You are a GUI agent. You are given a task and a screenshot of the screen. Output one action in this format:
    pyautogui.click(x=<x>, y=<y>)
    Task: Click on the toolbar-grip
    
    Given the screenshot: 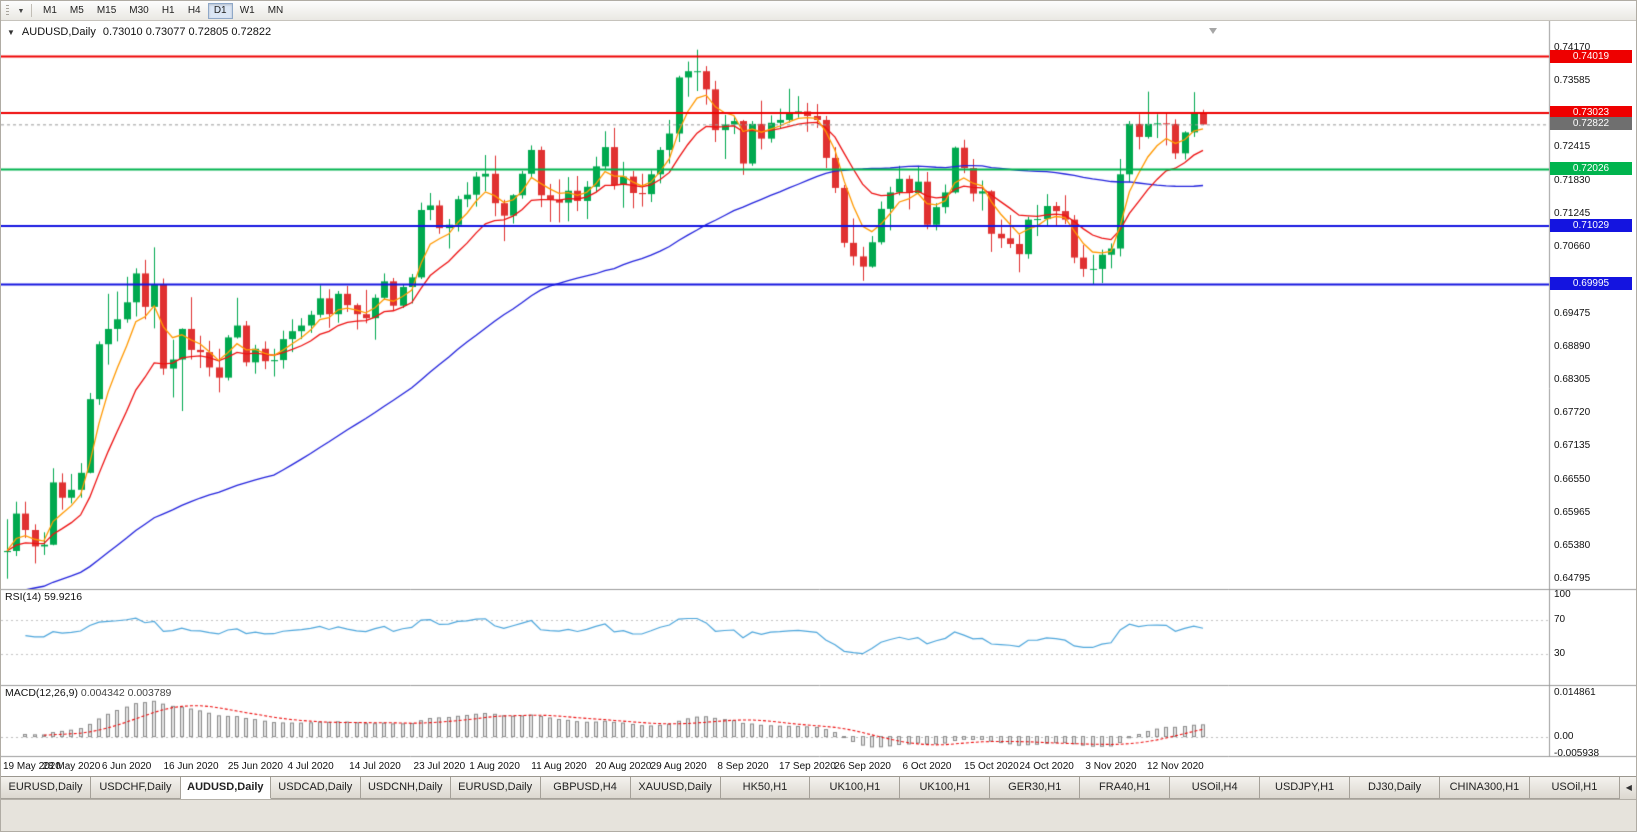 What is the action you would take?
    pyautogui.click(x=7, y=10)
    